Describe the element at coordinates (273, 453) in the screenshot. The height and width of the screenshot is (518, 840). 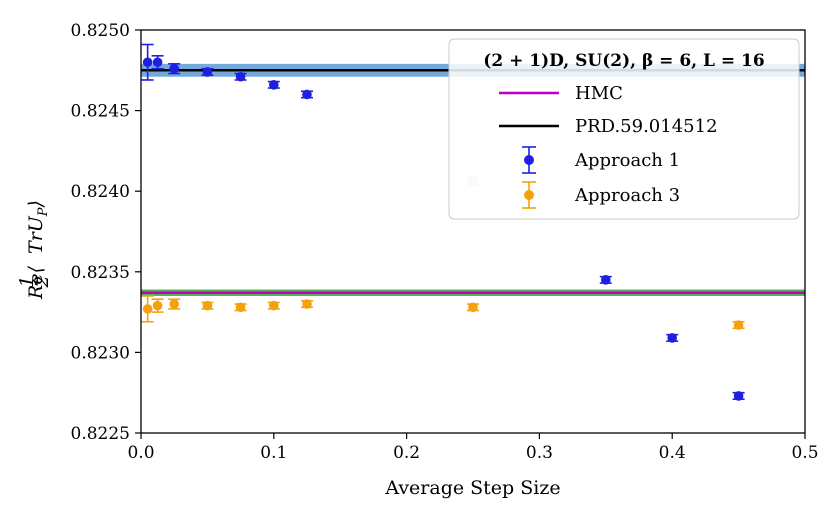
I see `x-tick-label: 0.1` at that location.